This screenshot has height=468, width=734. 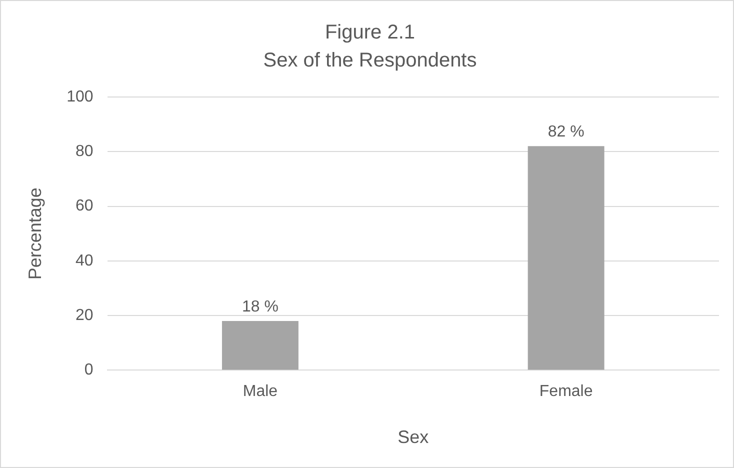 I want to click on data-label: 18 %, so click(x=260, y=307).